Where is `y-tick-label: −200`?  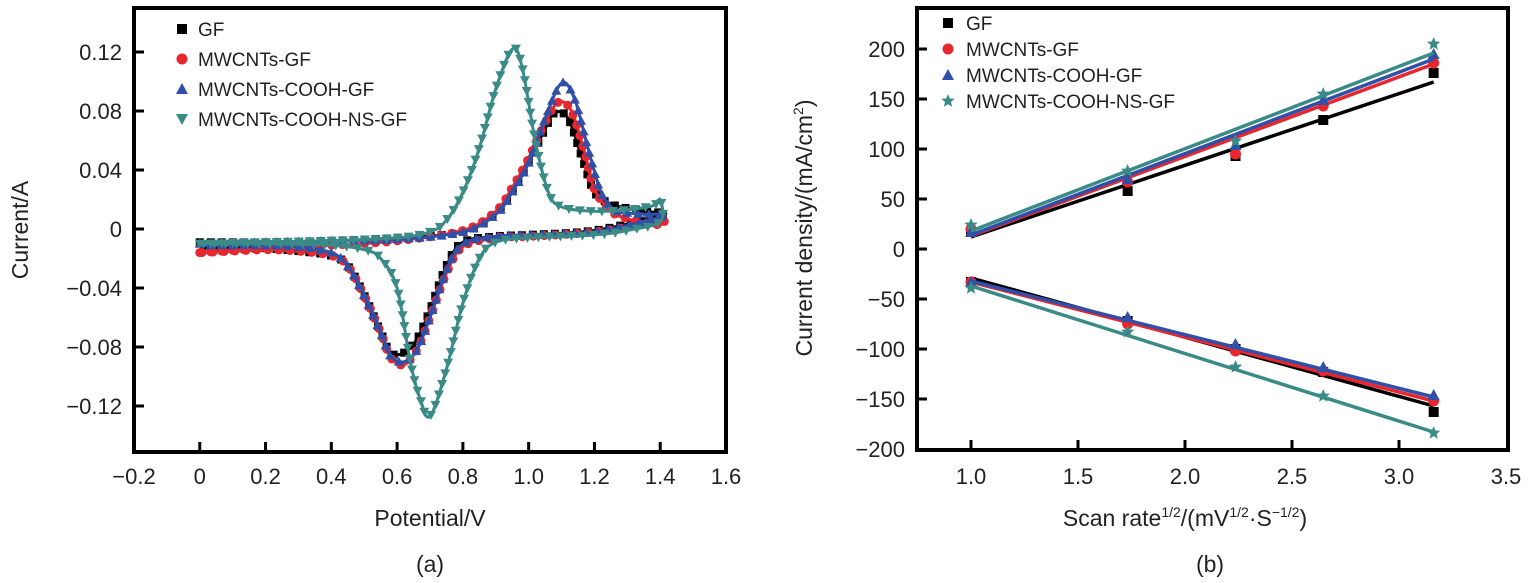 y-tick-label: −200 is located at coordinates (880, 449).